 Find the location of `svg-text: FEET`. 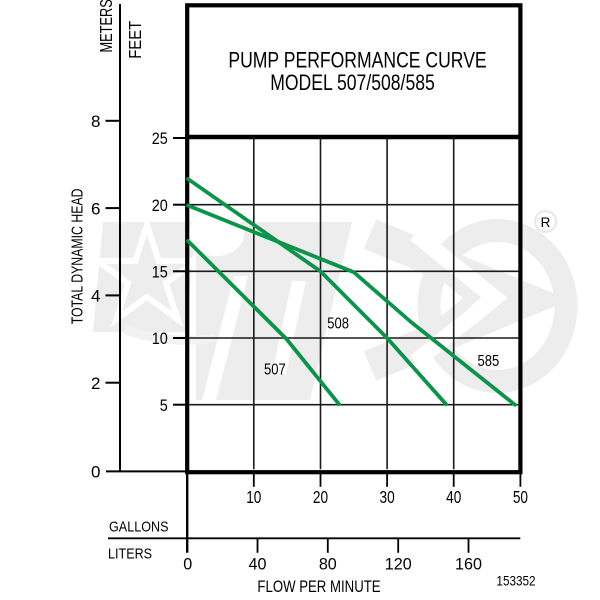

svg-text: FEET is located at coordinates (135, 40).